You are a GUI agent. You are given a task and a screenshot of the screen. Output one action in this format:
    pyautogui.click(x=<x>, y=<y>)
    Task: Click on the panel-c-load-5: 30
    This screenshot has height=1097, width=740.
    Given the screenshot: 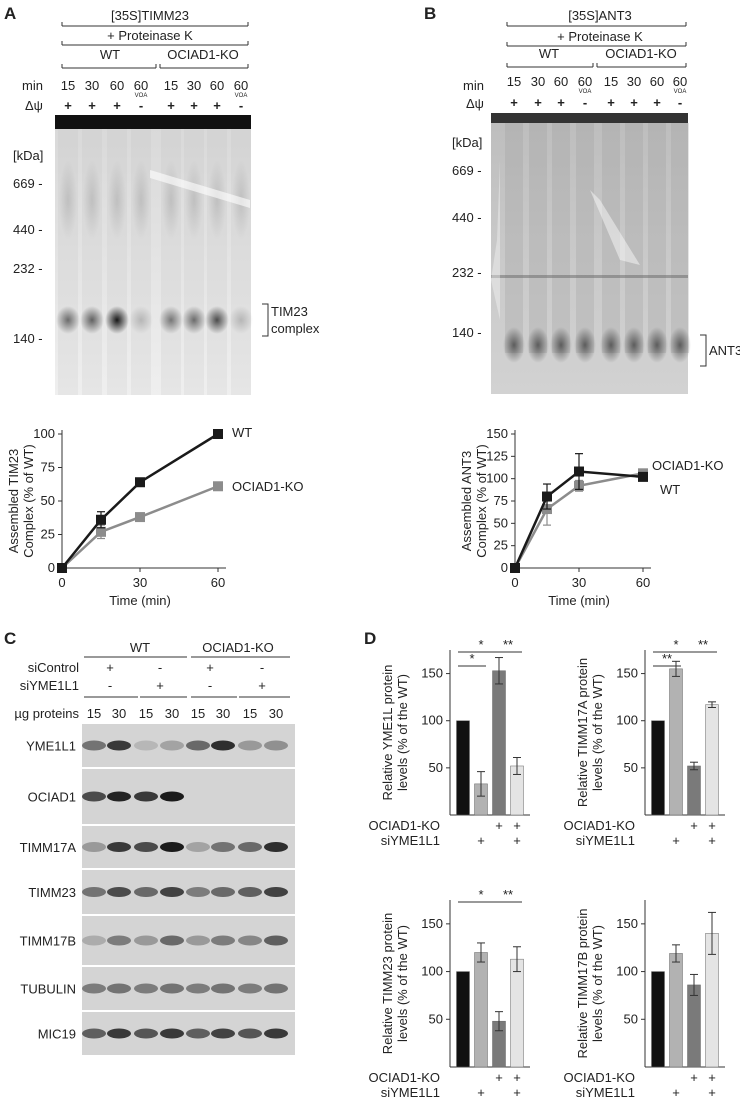 What is the action you would take?
    pyautogui.click(x=223, y=713)
    